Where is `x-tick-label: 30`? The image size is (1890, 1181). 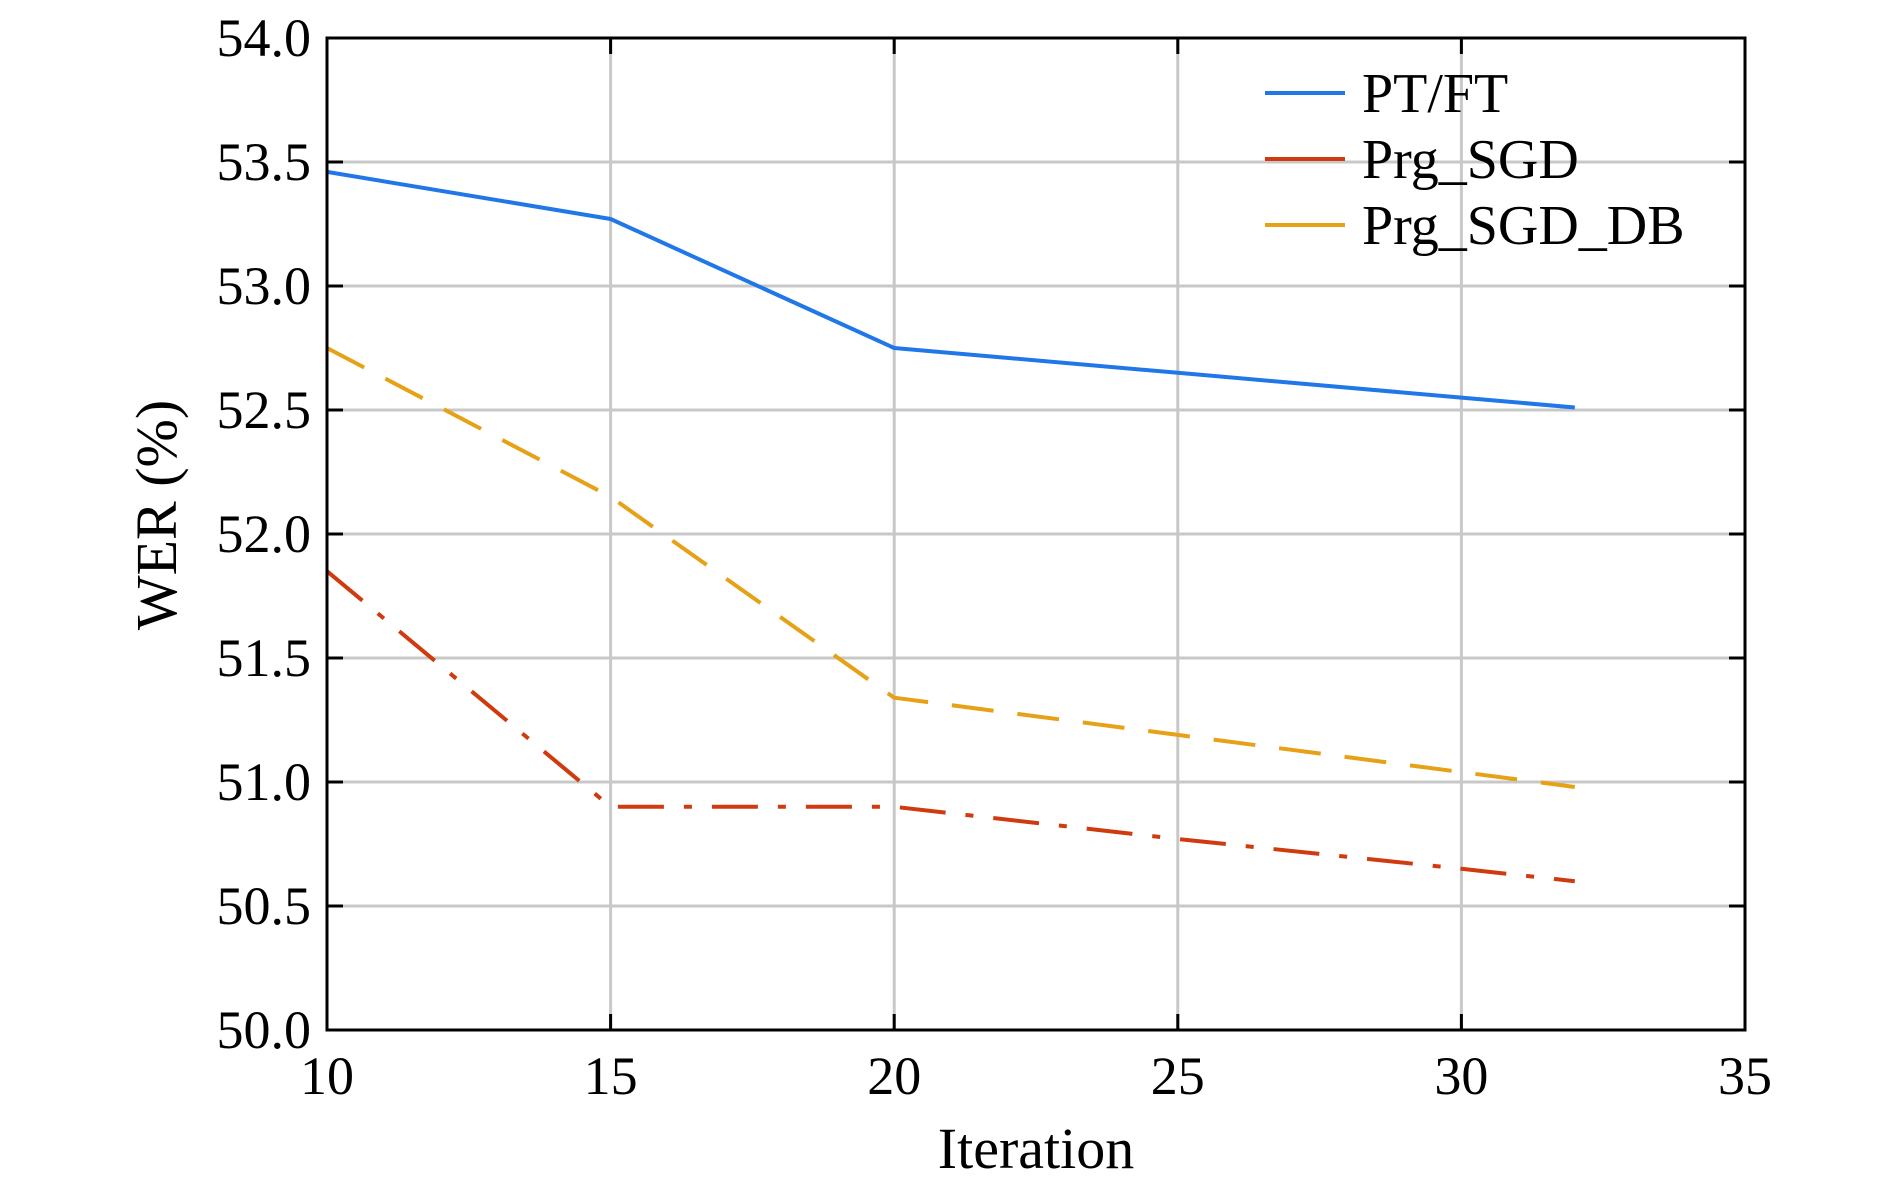
x-tick-label: 30 is located at coordinates (1461, 1076).